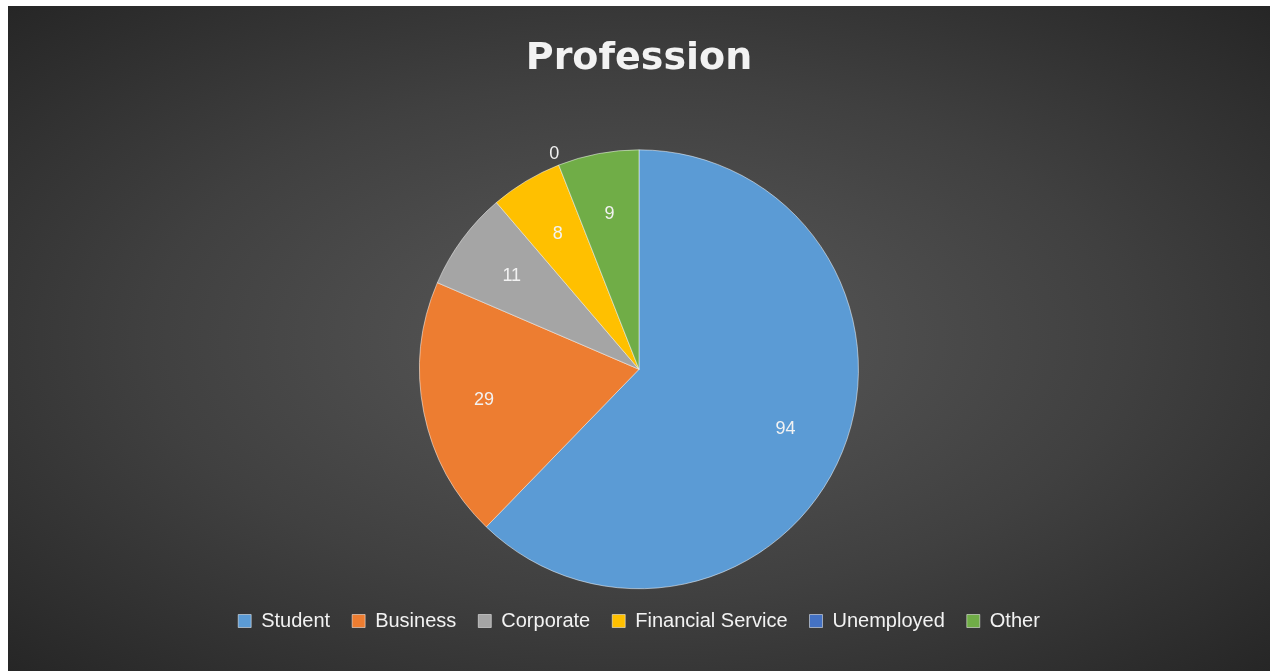 The width and height of the screenshot is (1273, 671). What do you see at coordinates (557, 232) in the screenshot?
I see `data-label: 8` at bounding box center [557, 232].